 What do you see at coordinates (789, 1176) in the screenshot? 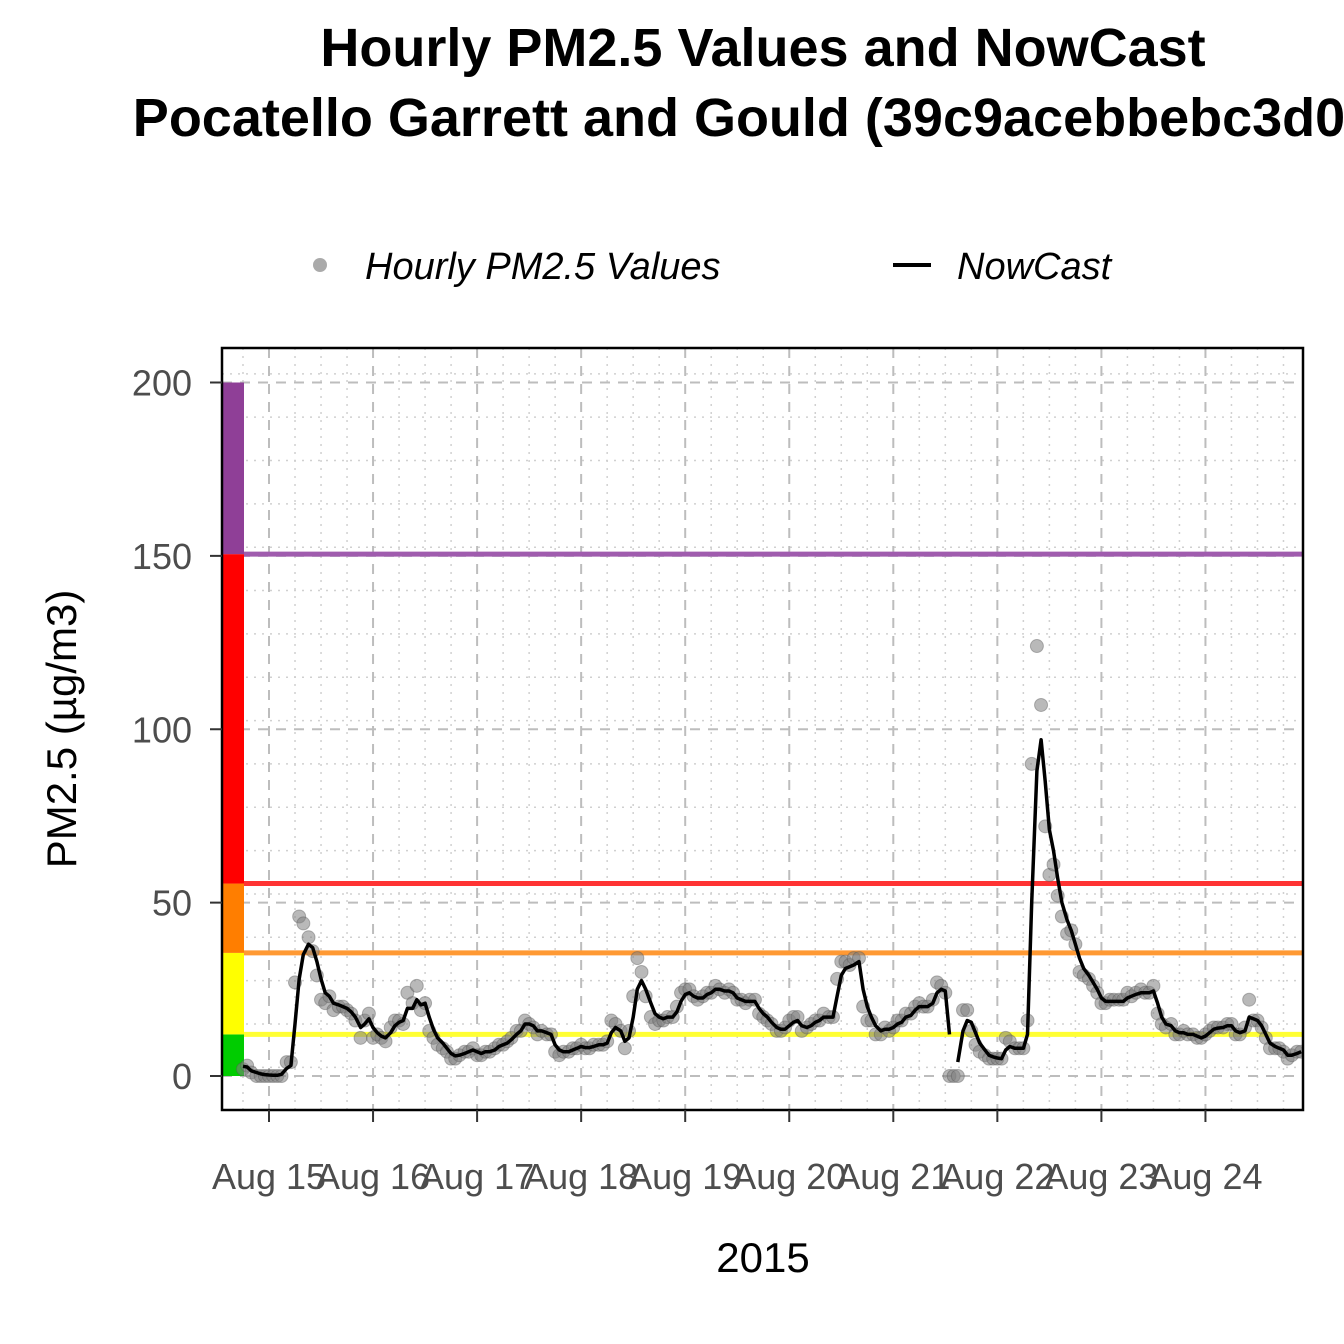
I see `x-tick-label: Aug 20` at bounding box center [789, 1176].